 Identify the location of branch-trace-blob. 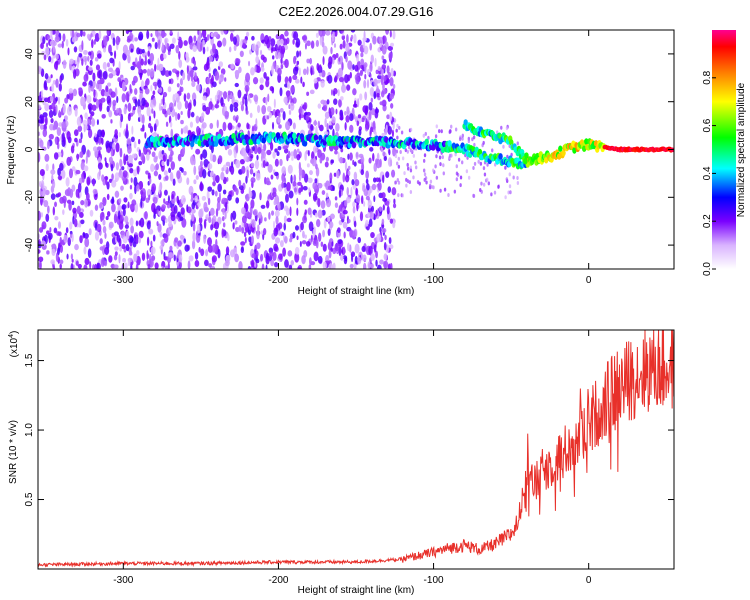
(465, 122).